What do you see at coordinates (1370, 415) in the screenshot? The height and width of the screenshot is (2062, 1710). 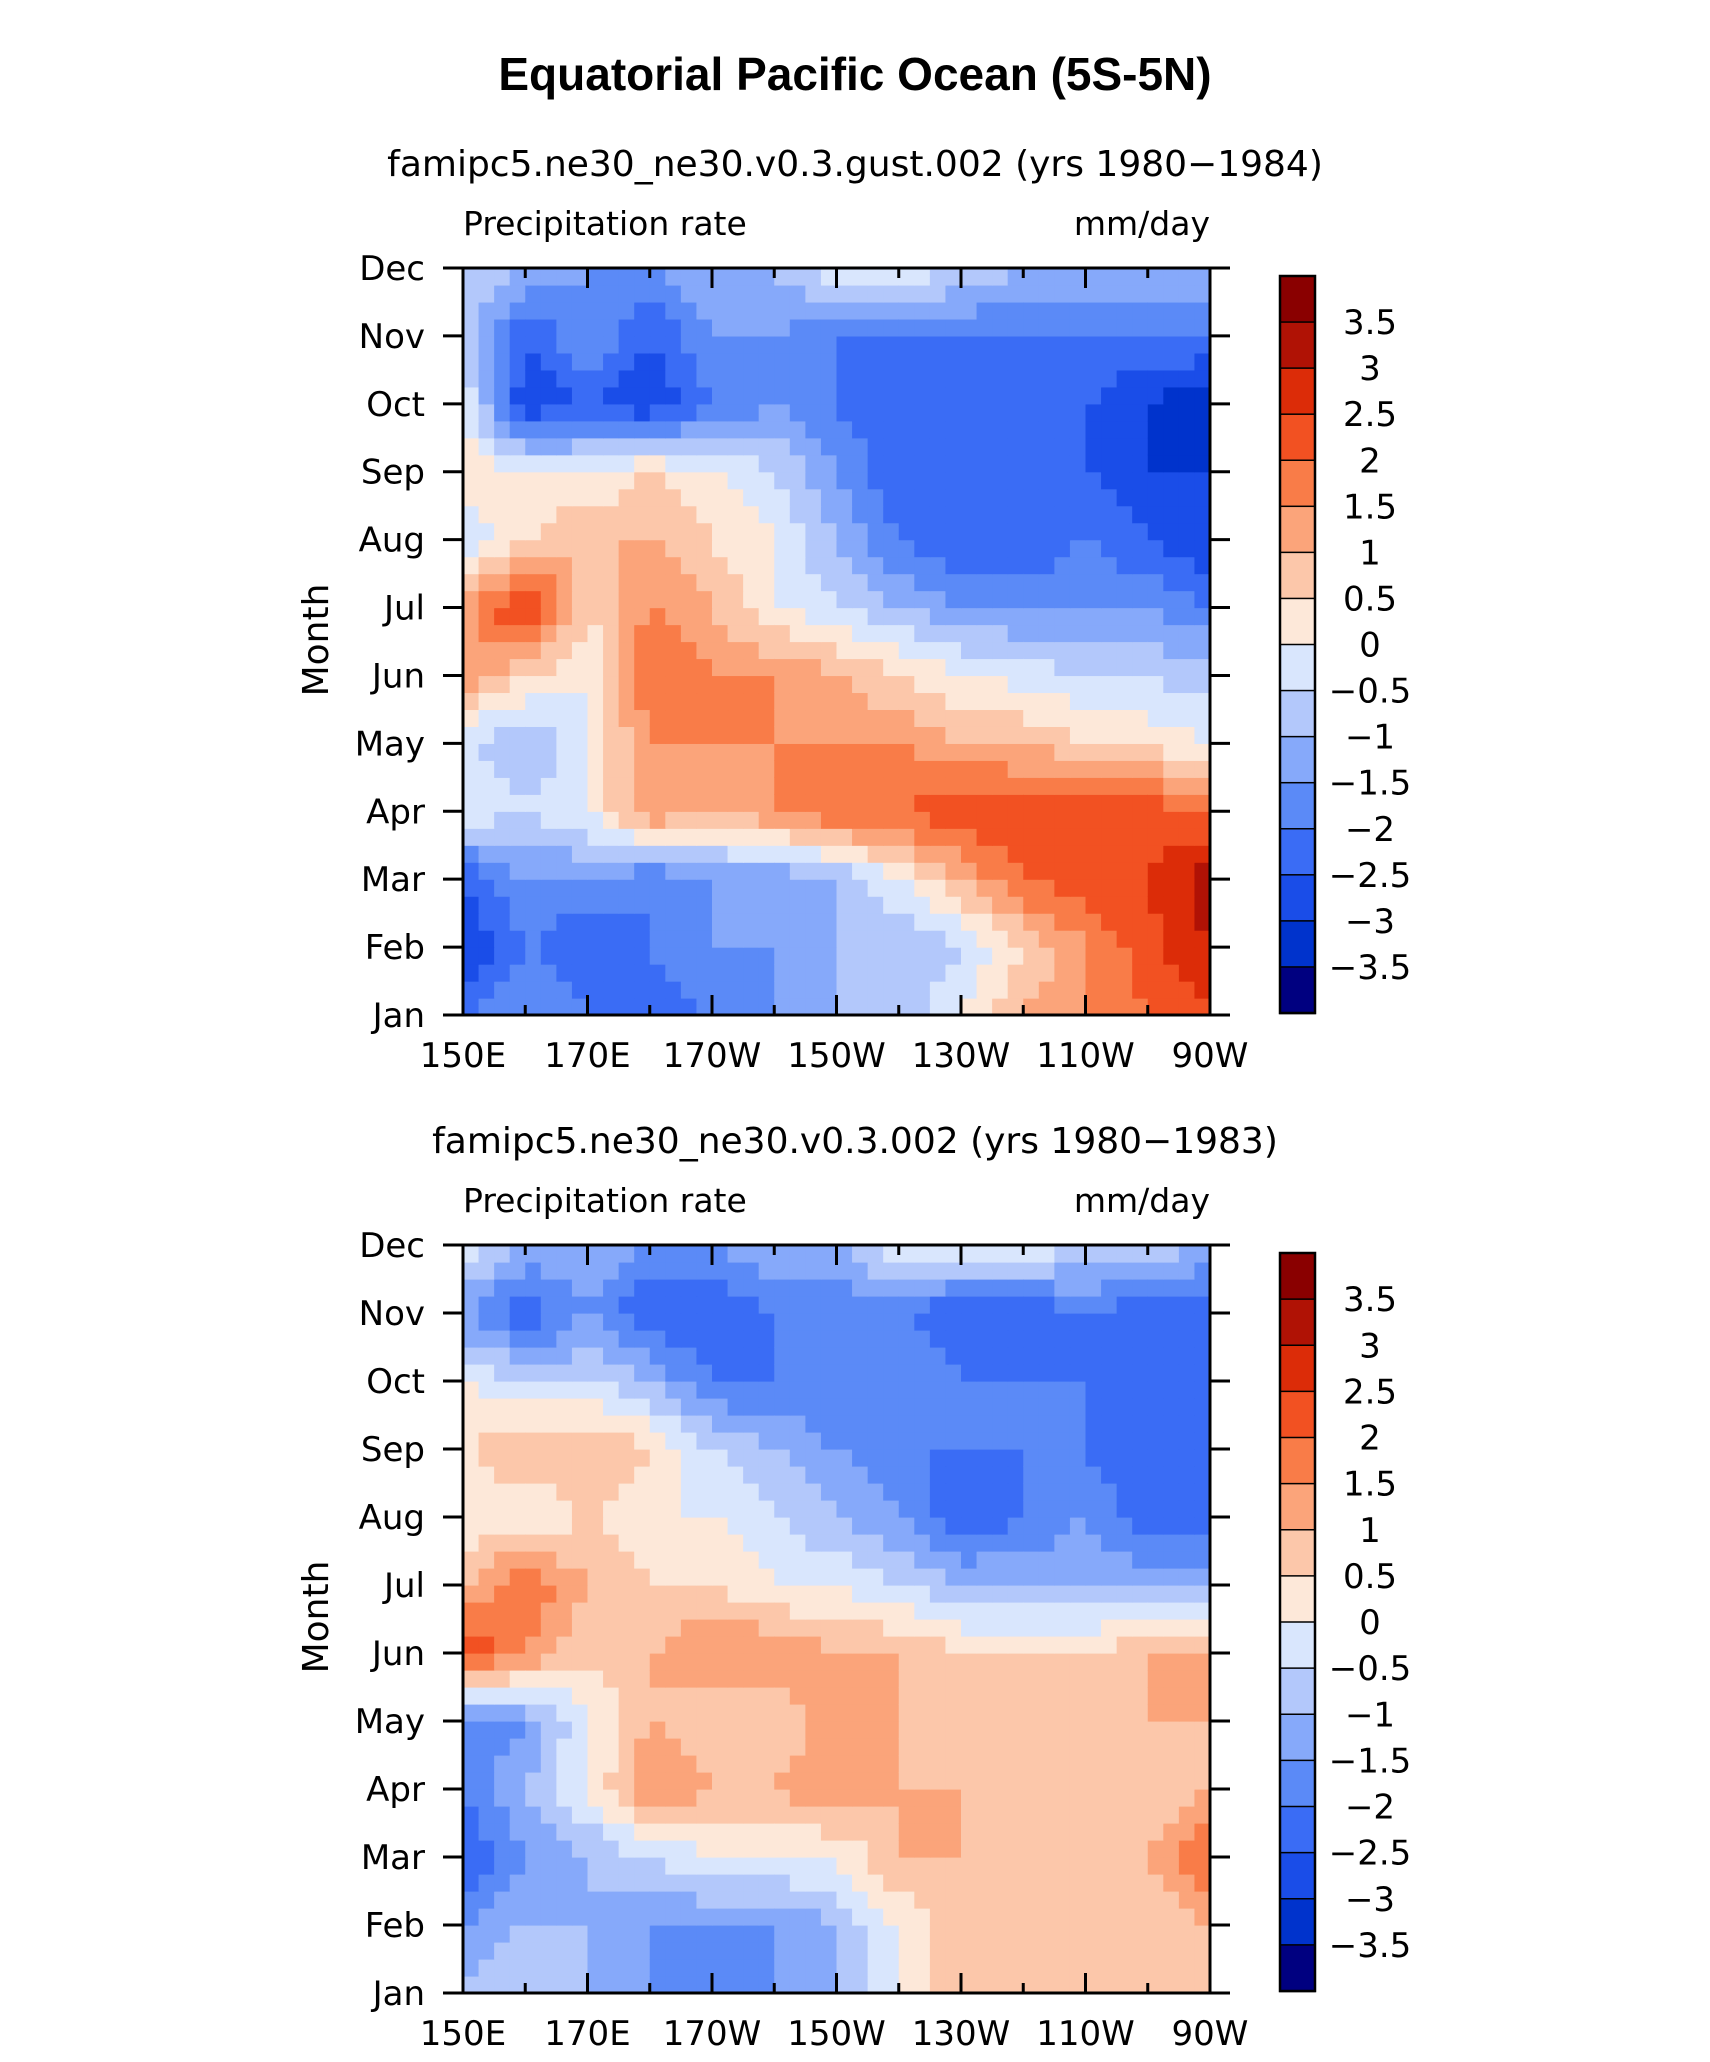 I see `colorbar-label: 2.5` at bounding box center [1370, 415].